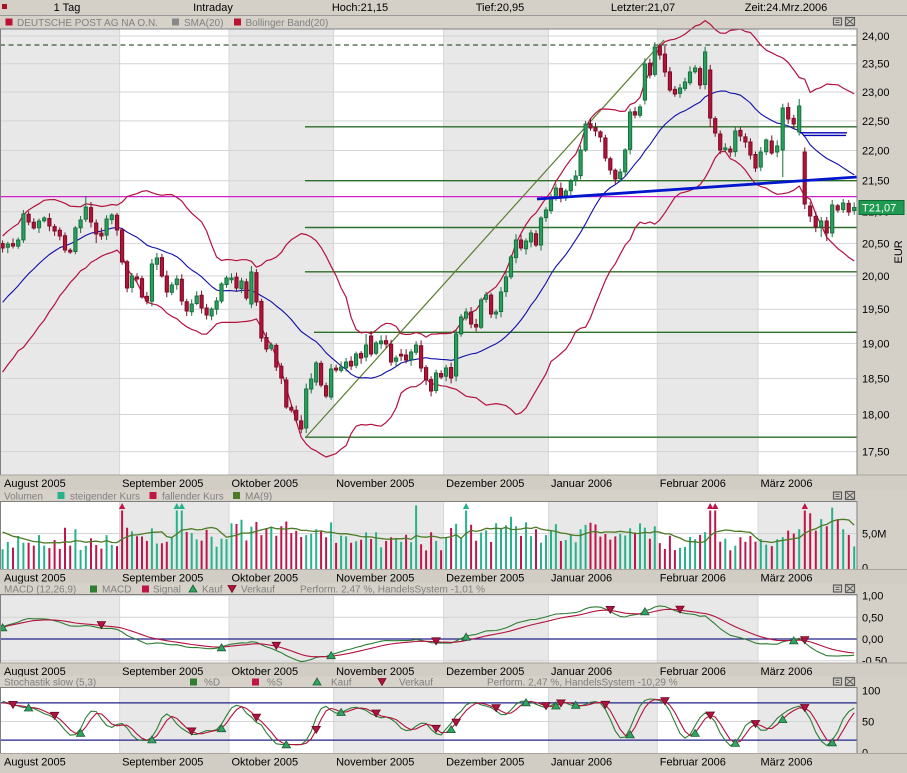  I want to click on svg-text: MACD, so click(116, 590).